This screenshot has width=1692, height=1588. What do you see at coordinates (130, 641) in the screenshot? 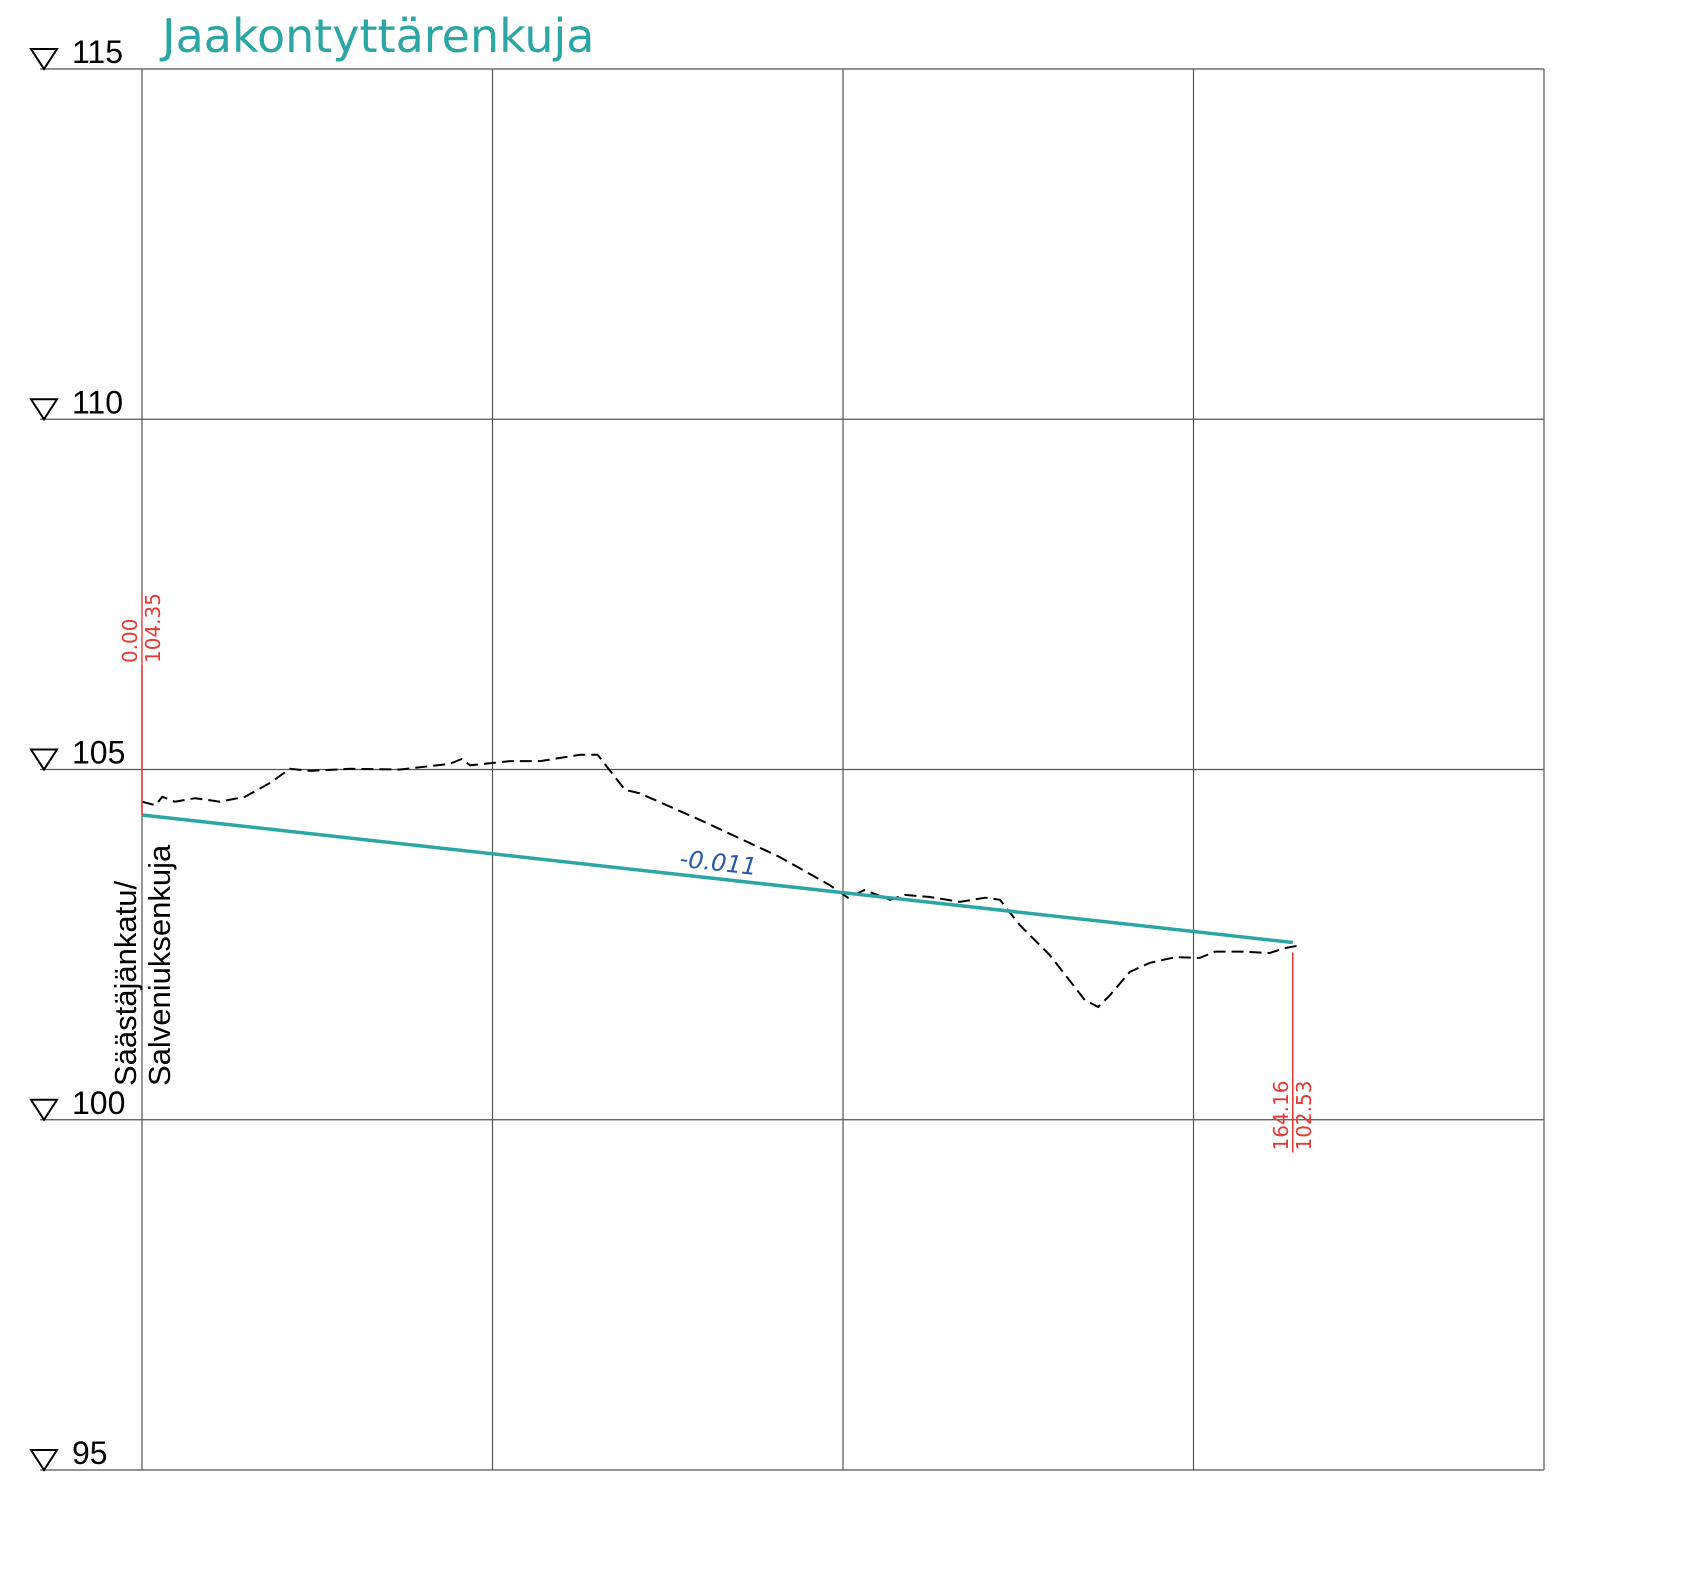
I see `station-value: 0.00` at bounding box center [130, 641].